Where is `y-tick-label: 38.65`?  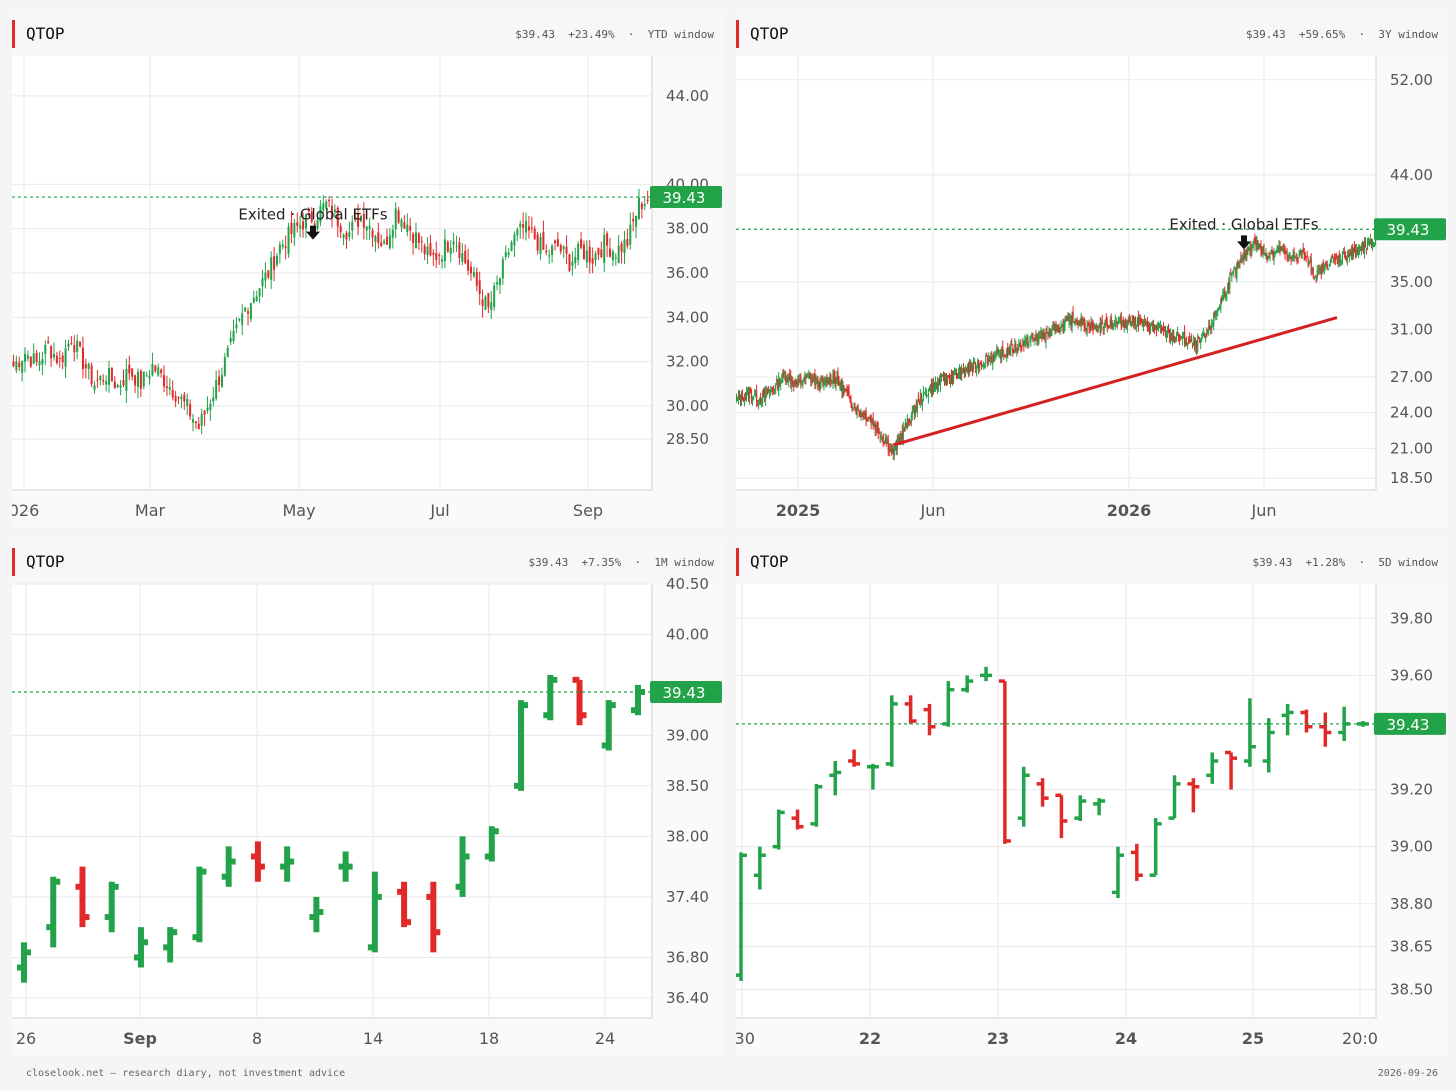
y-tick-label: 38.65 is located at coordinates (1411, 947).